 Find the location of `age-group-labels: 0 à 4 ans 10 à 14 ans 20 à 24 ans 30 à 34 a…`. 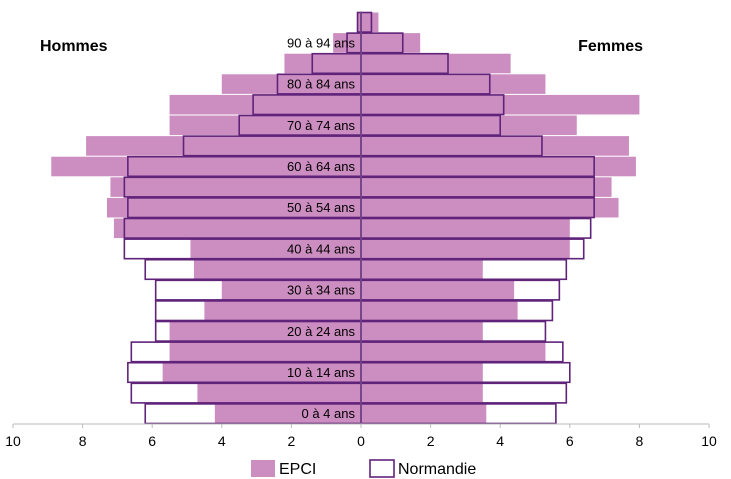

age-group-labels: 0 à 4 ans 10 à 14 ans 20 à 24 ans 30 à 34 a… is located at coordinates (321, 228).